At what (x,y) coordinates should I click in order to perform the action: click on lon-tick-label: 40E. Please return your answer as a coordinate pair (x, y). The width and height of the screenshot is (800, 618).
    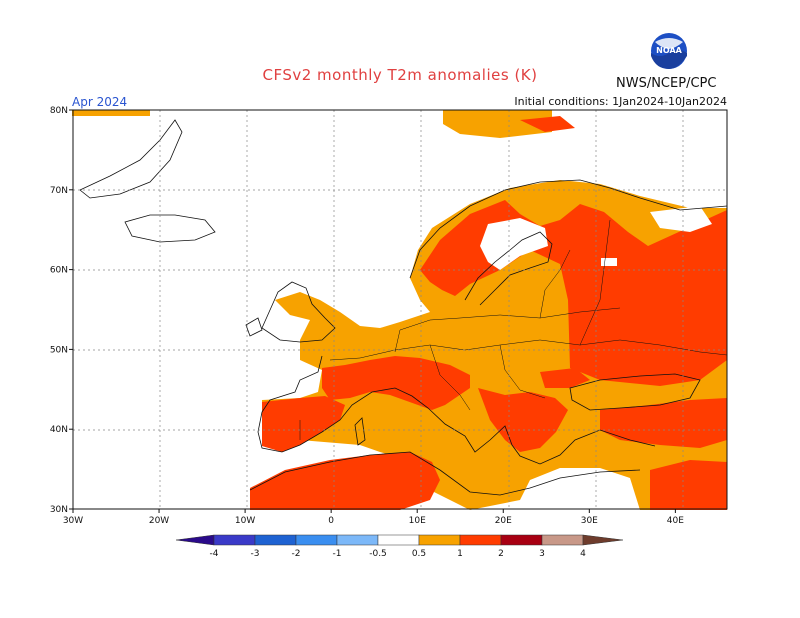
    Looking at the image, I should click on (675, 521).